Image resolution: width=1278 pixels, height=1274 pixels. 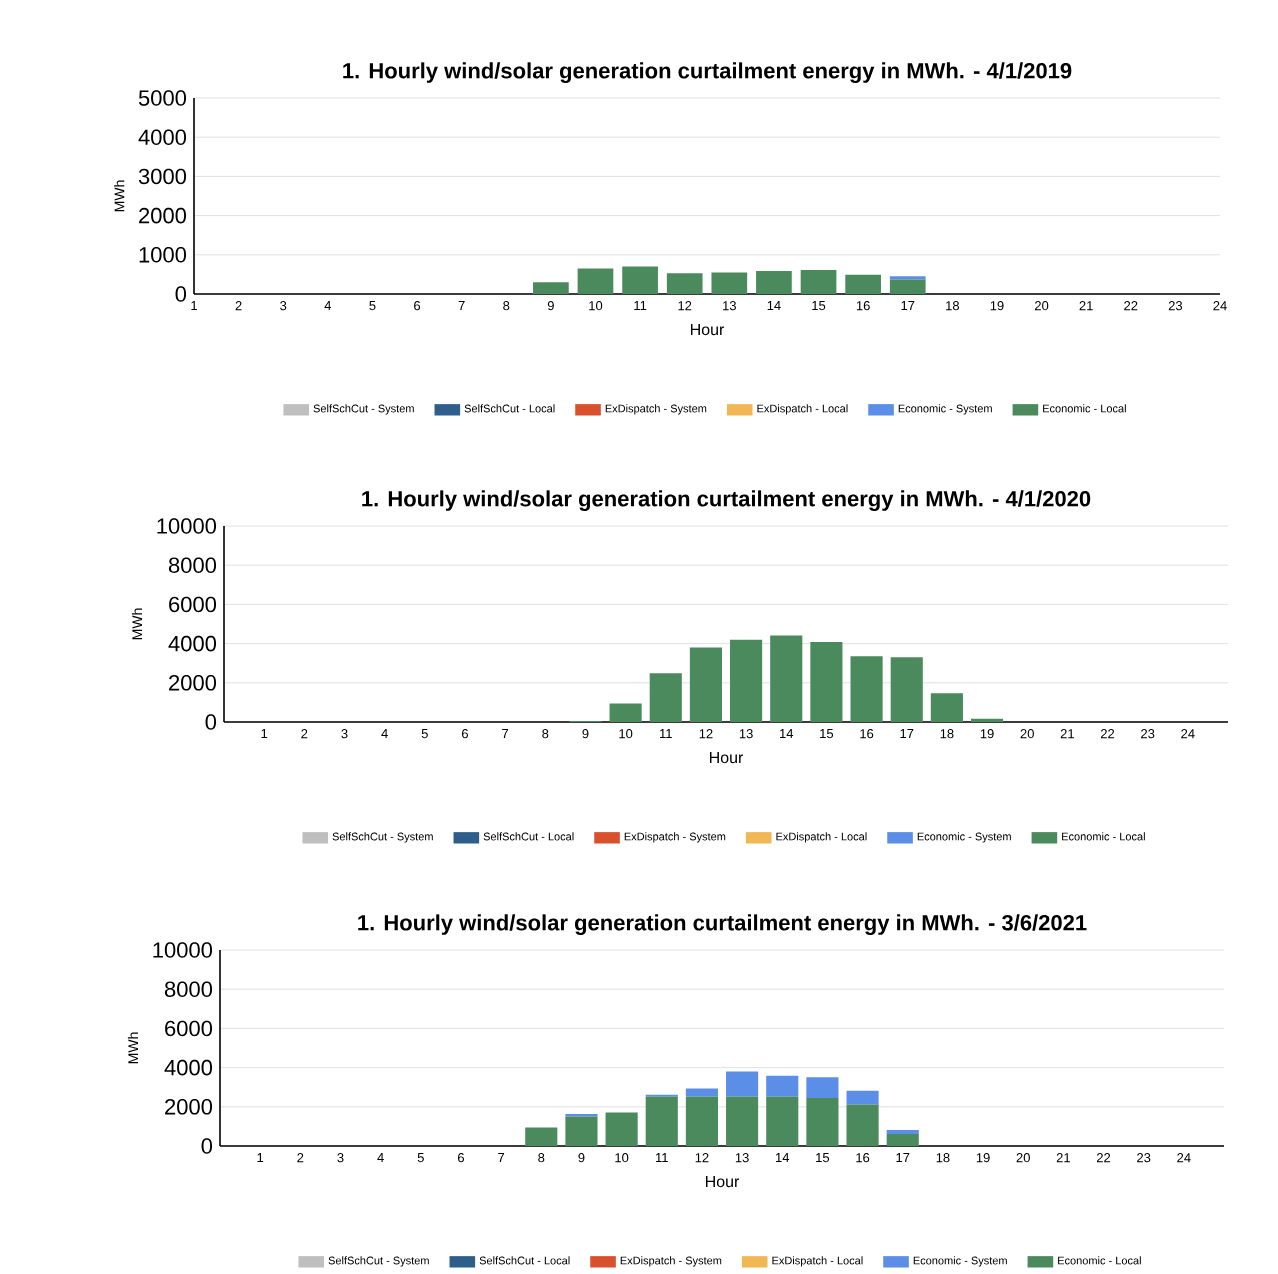 What do you see at coordinates (707, 72) in the screenshot?
I see `chart-title: 1. Hourly wind/solar generation curtailment energy in MWh. - 4/1/2019` at bounding box center [707, 72].